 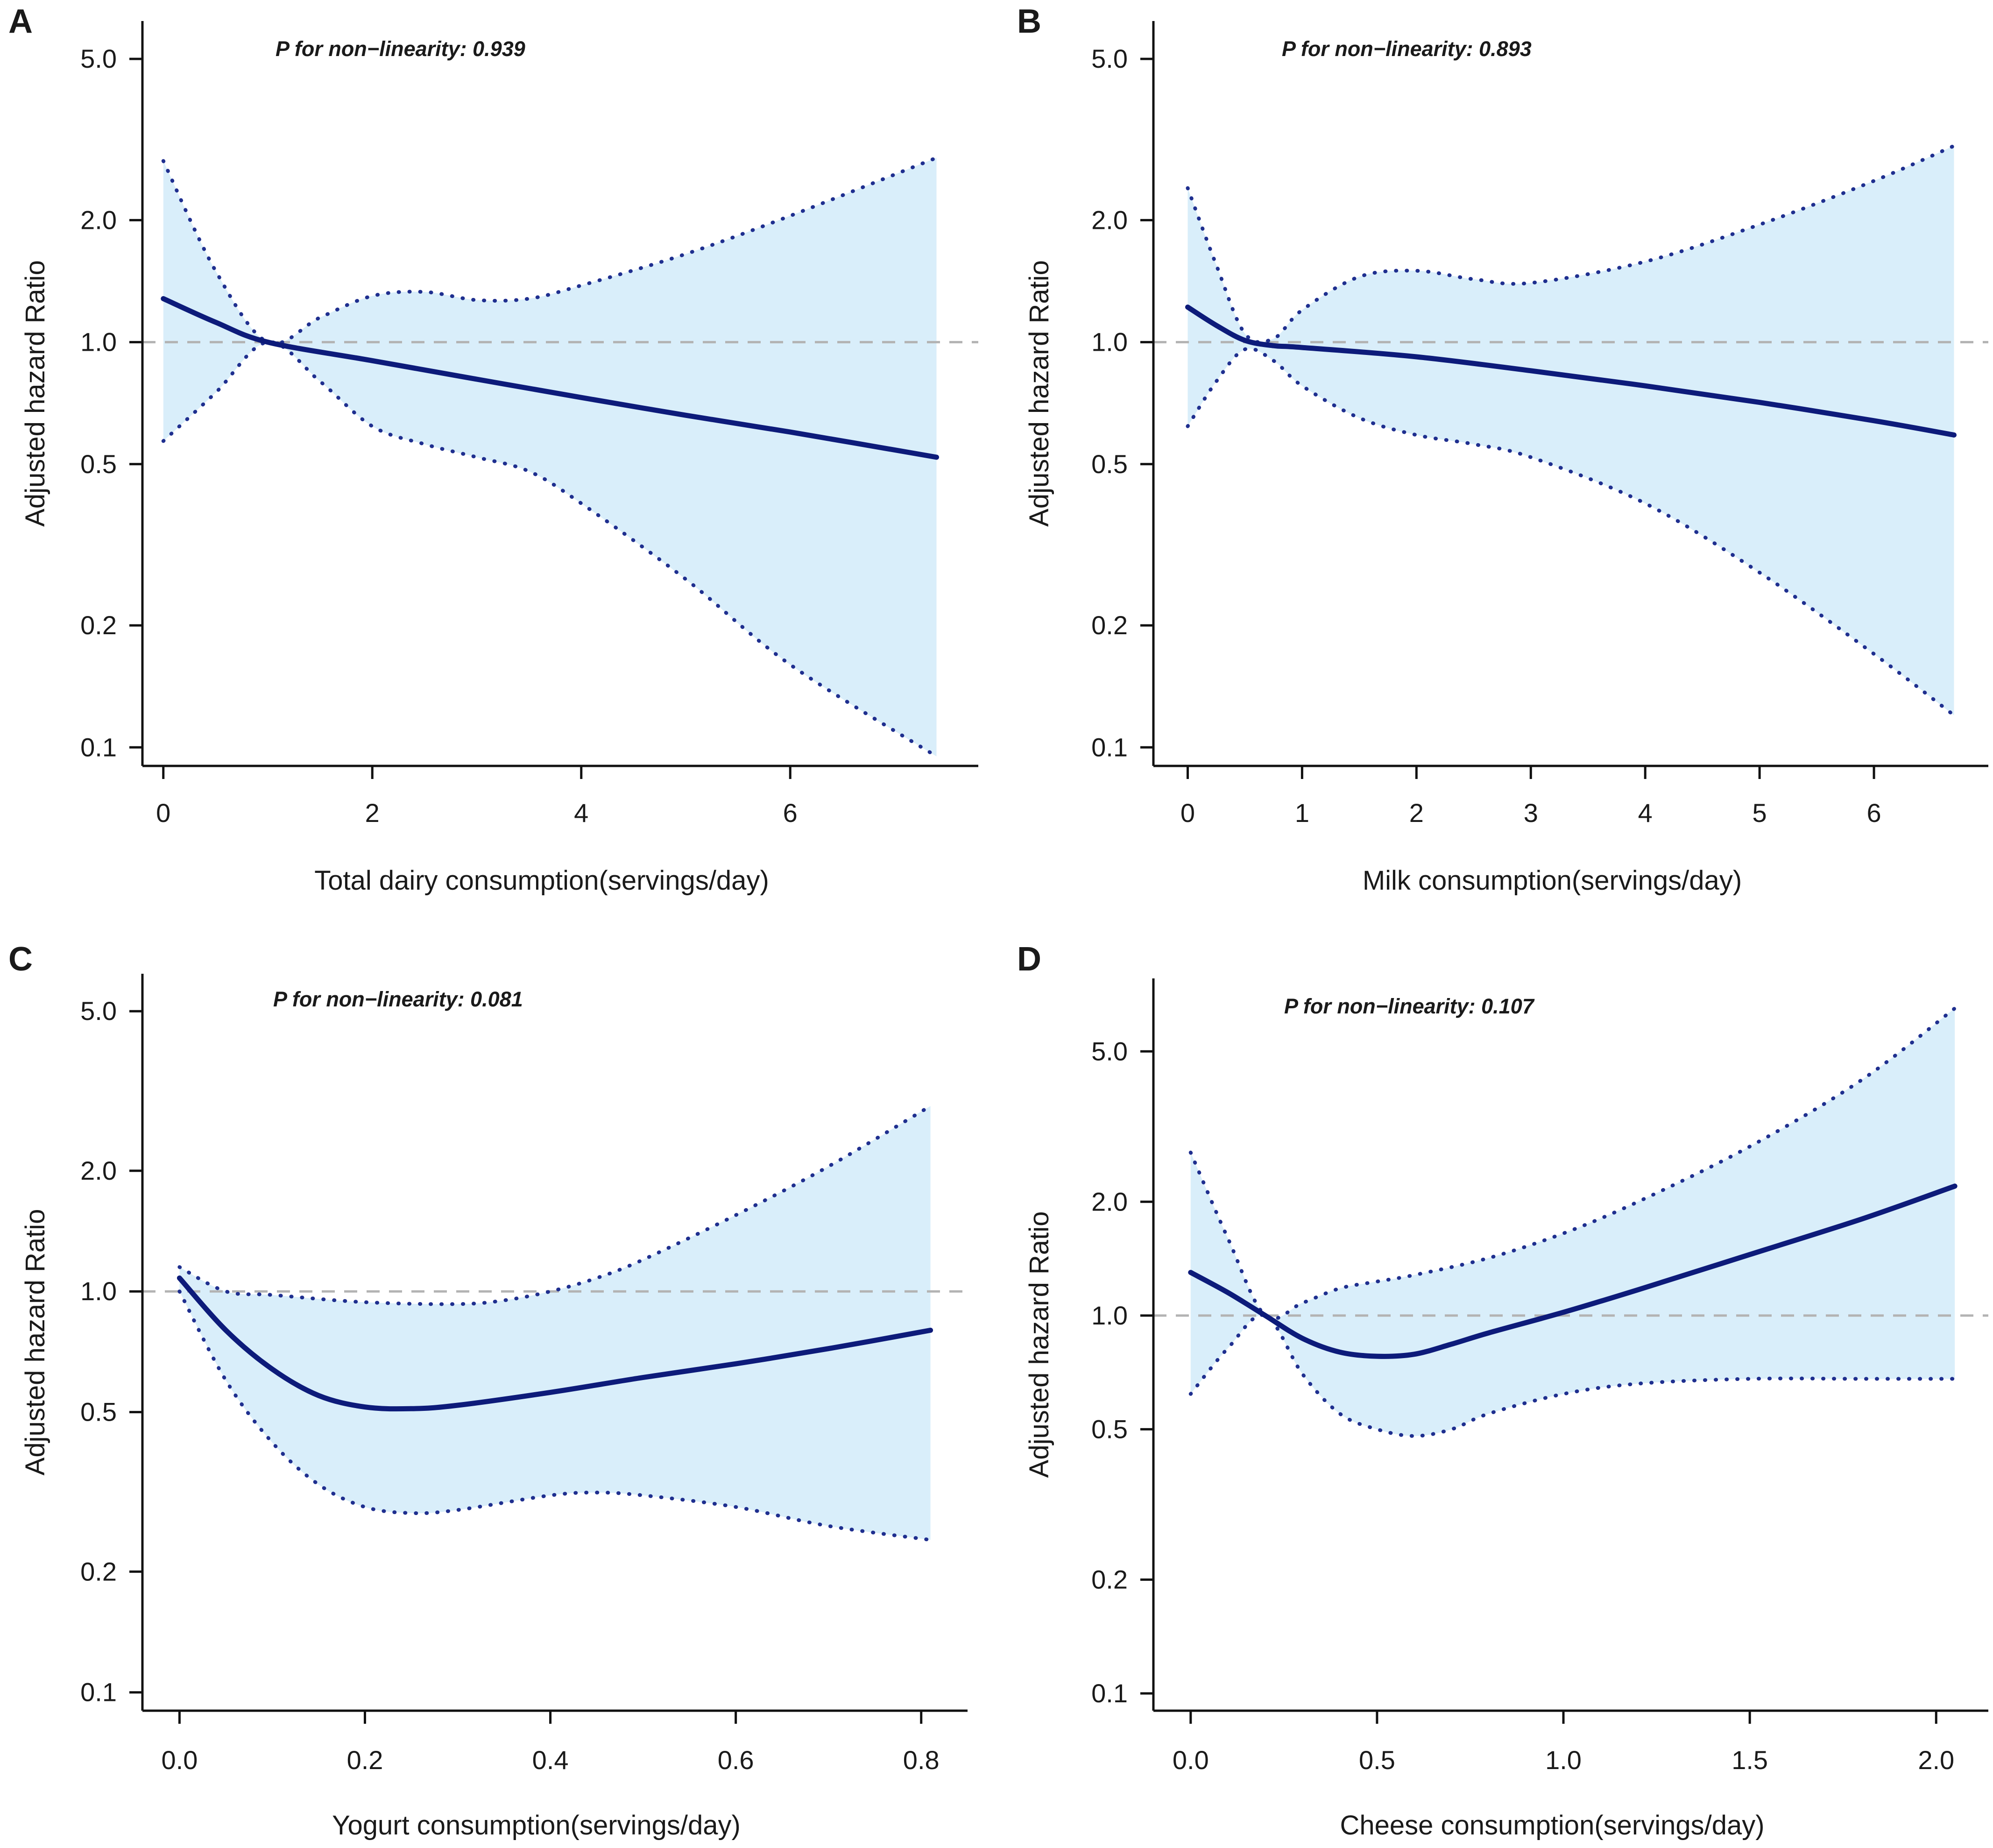 I want to click on x-axis-title: Cheese consumption(servings/day), so click(x=1552, y=1826).